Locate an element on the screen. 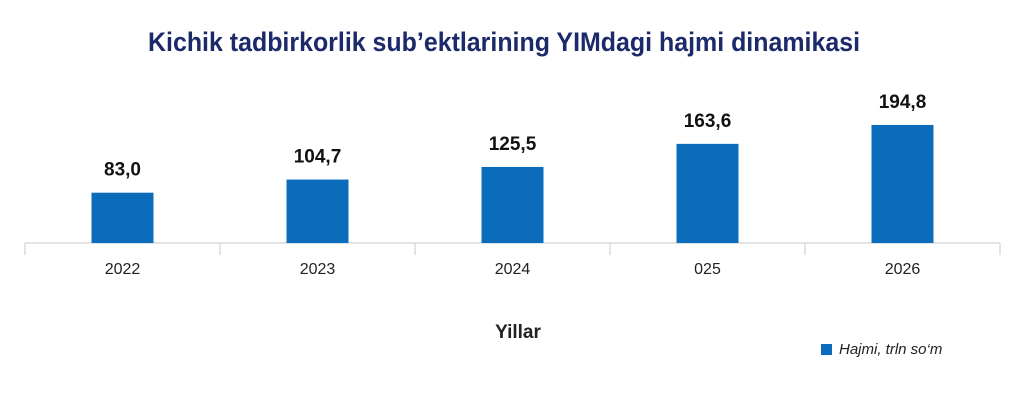  data-label: 163,6 is located at coordinates (708, 121).